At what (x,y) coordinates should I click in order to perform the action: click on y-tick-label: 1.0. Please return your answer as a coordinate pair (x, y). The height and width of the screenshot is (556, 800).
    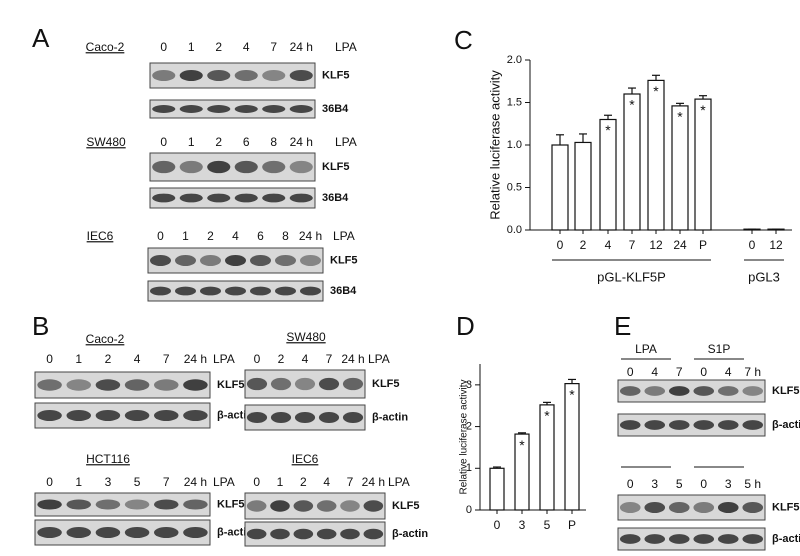
    Looking at the image, I should click on (514, 145).